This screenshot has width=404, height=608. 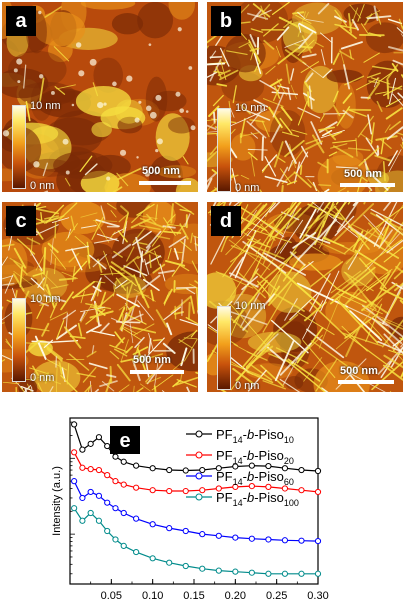 I want to click on legend-label: PF14-b-Piso100, so click(x=257, y=499).